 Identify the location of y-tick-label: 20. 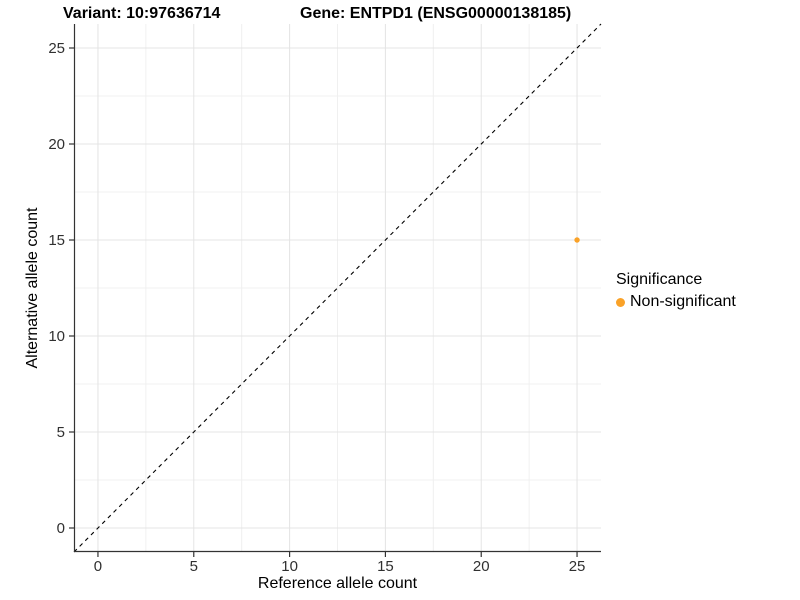
(56, 144).